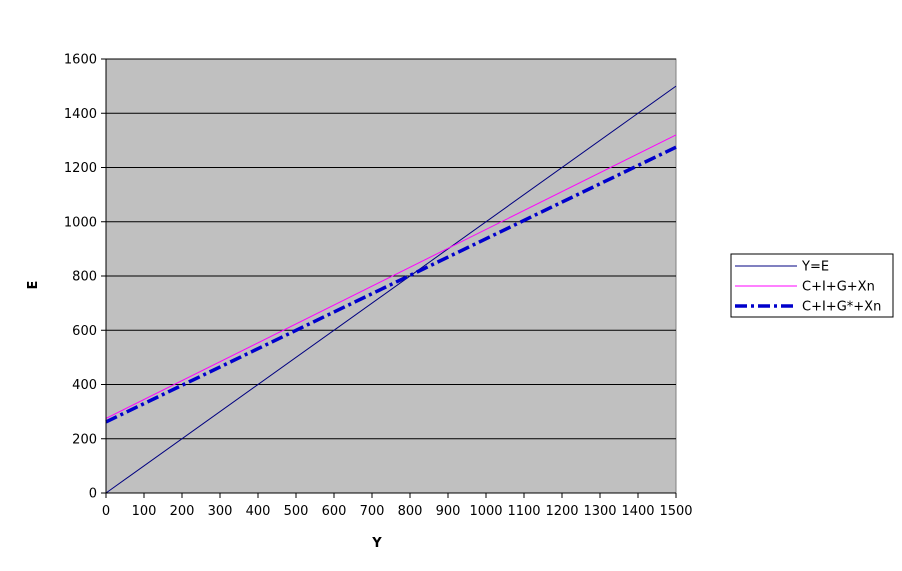 This screenshot has height=571, width=902. What do you see at coordinates (84, 385) in the screenshot?
I see `y-tick-label-2: 400` at bounding box center [84, 385].